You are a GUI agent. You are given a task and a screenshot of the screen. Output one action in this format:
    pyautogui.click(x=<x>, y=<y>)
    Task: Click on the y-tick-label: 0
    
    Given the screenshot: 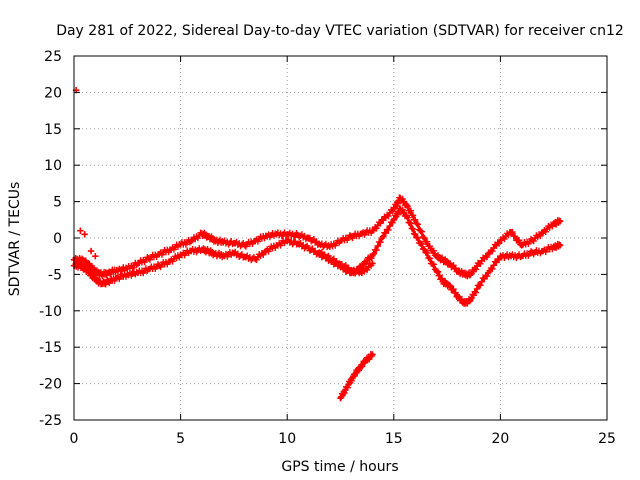 What is the action you would take?
    pyautogui.click(x=57, y=239)
    